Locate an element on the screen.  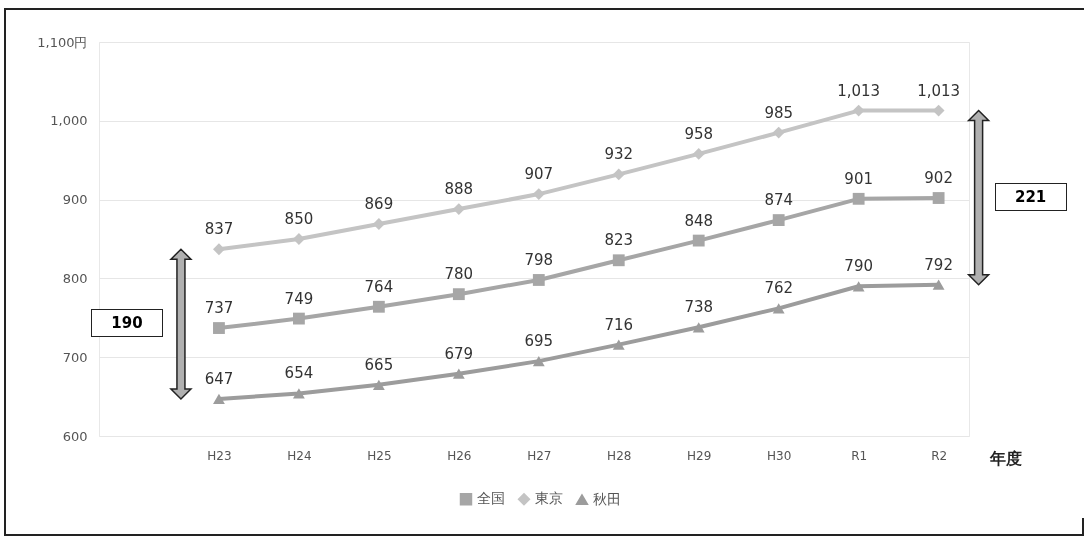
data-label: 737 is located at coordinates (219, 308).